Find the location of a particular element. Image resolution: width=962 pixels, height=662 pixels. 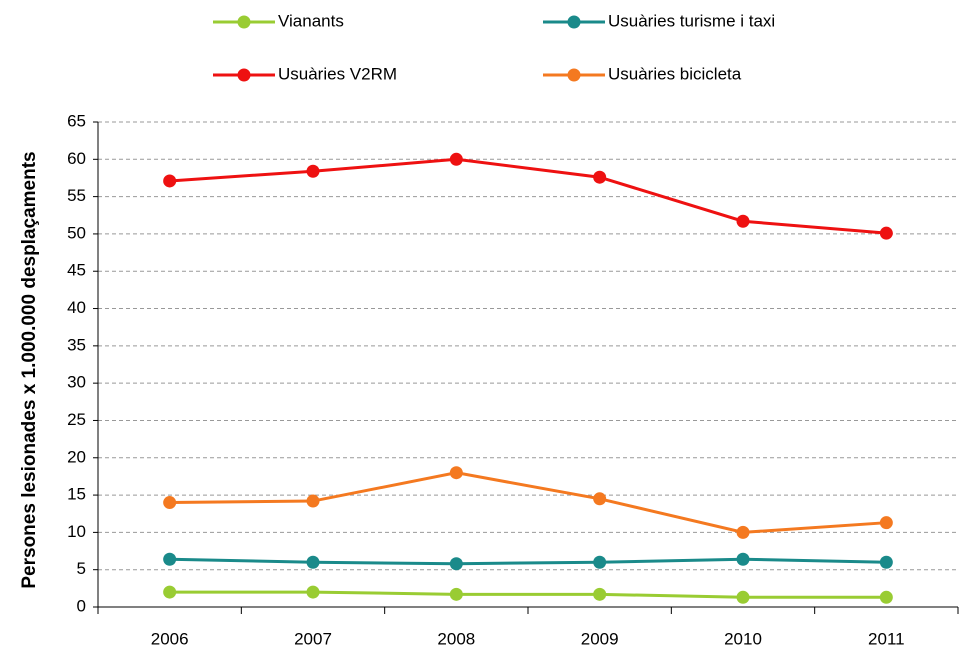

y-tick-label: 5 is located at coordinates (81, 568).